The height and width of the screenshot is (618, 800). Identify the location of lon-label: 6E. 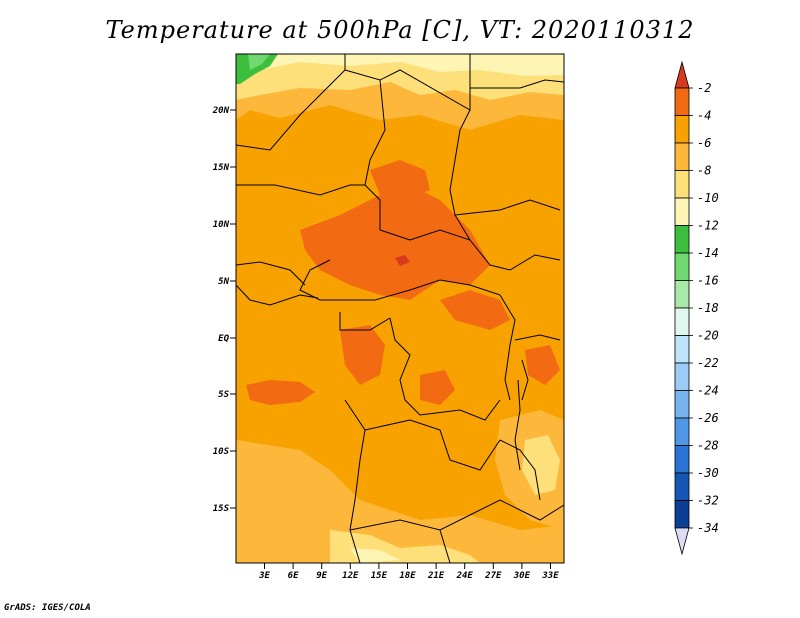
(293, 576).